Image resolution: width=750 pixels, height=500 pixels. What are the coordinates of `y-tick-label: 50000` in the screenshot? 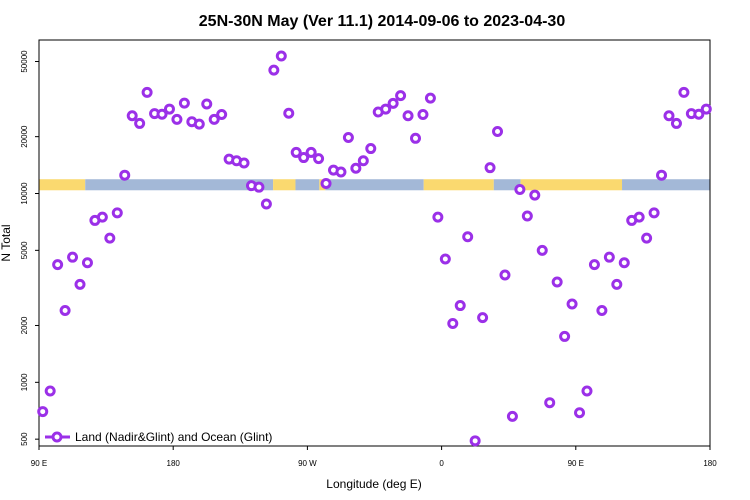 It's located at (24, 61).